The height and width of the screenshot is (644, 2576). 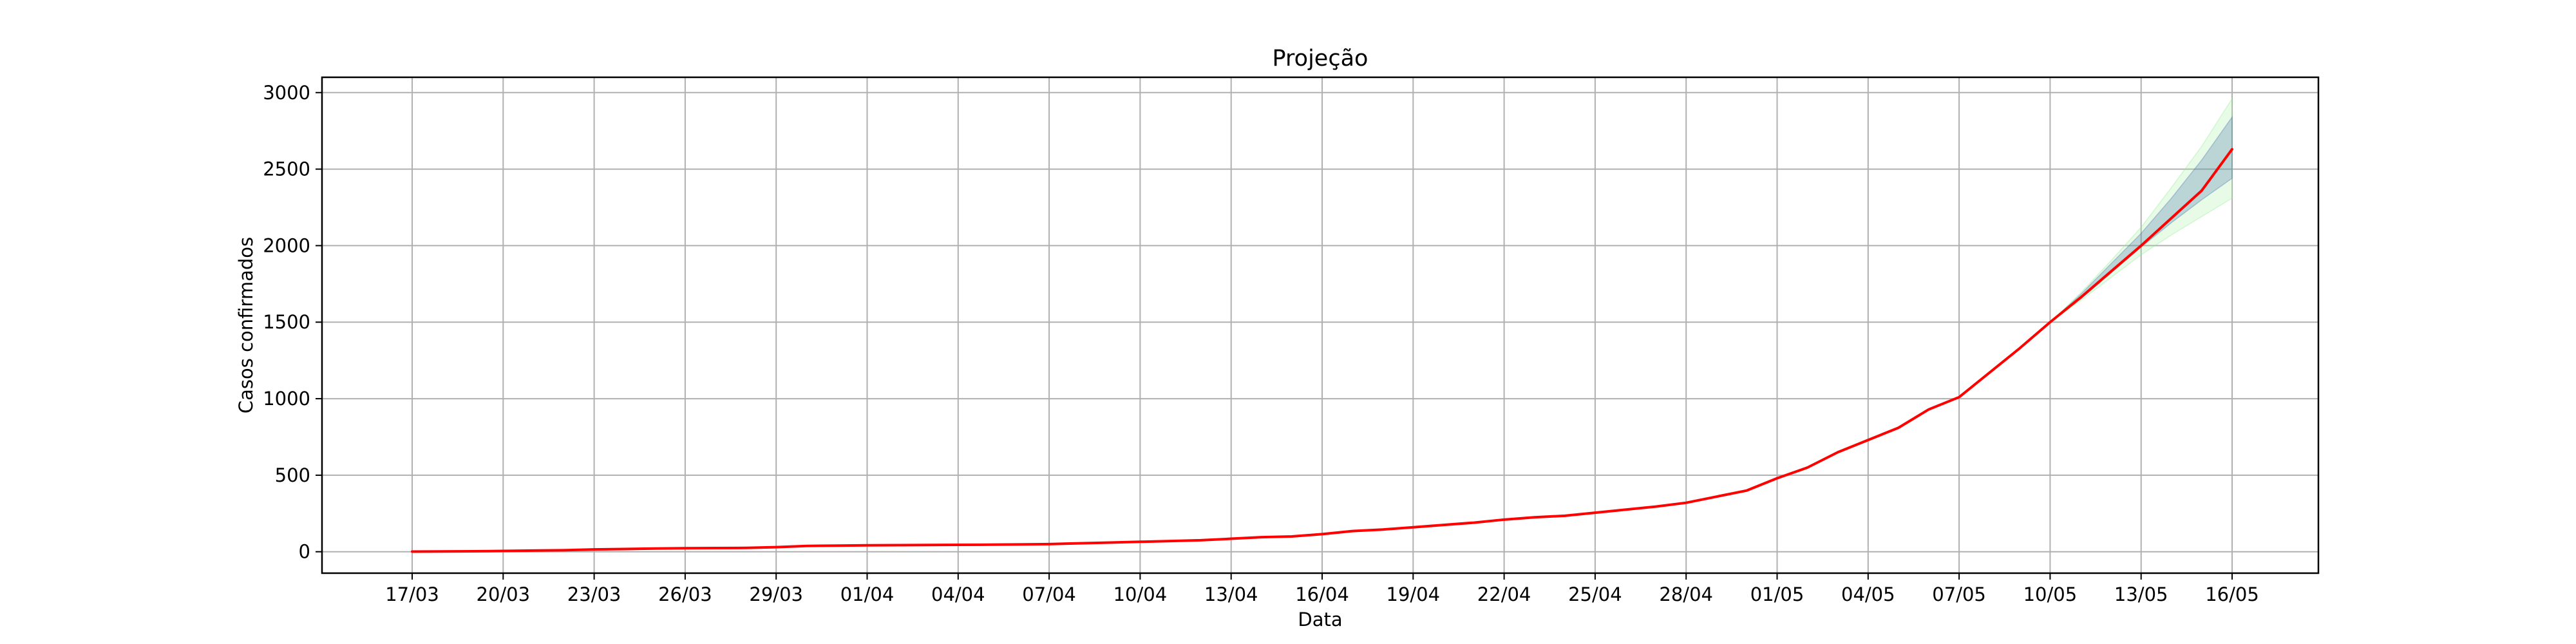 What do you see at coordinates (286, 169) in the screenshot?
I see `y-tick-label: 2500` at bounding box center [286, 169].